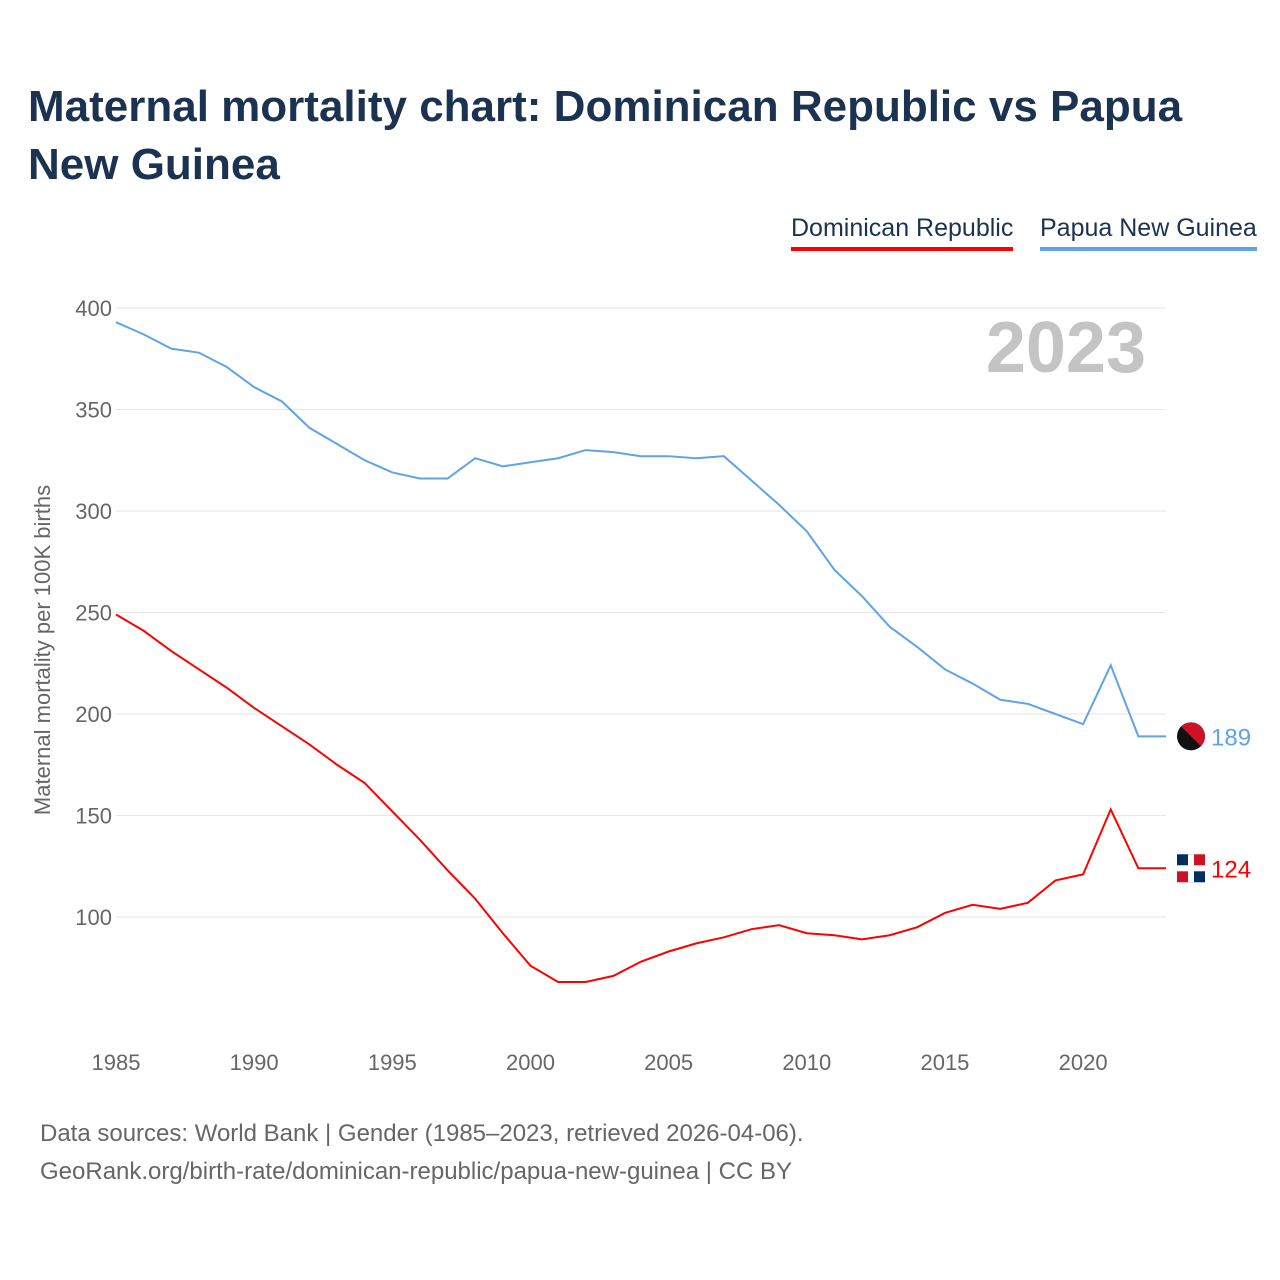  I want to click on y-tick-label: 150, so click(93, 816).